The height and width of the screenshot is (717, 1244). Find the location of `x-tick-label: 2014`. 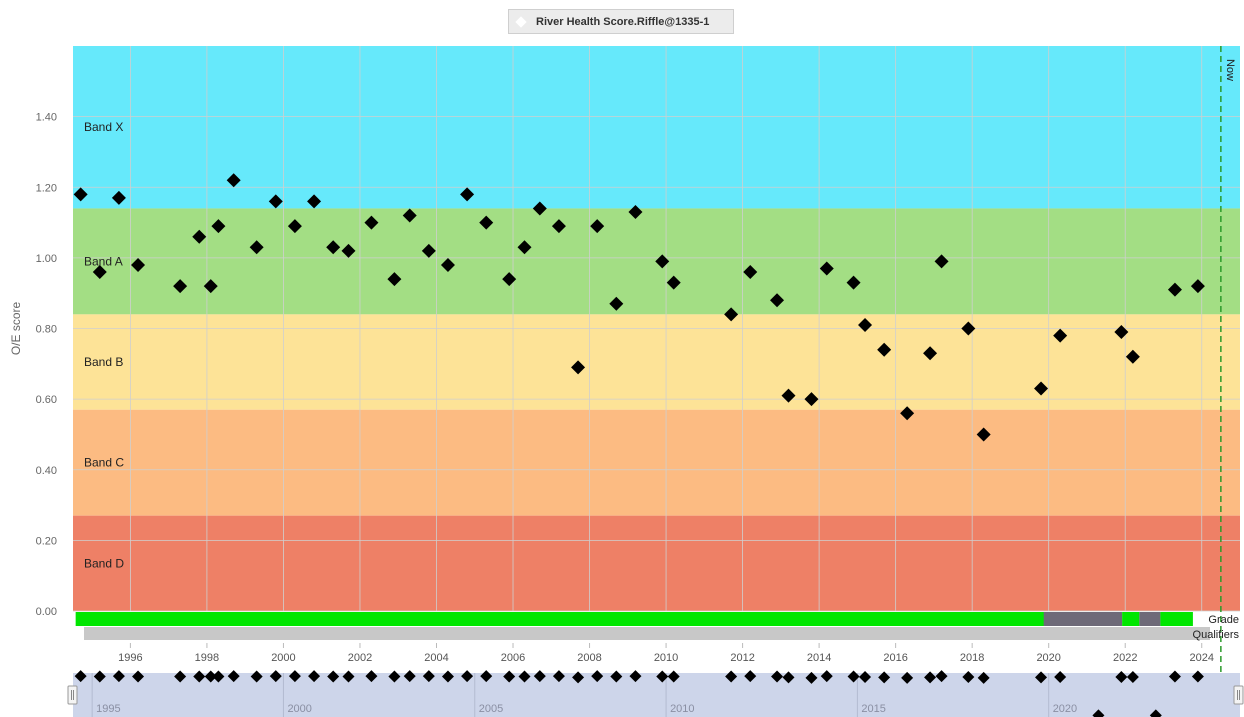

x-tick-label: 2014 is located at coordinates (819, 658).